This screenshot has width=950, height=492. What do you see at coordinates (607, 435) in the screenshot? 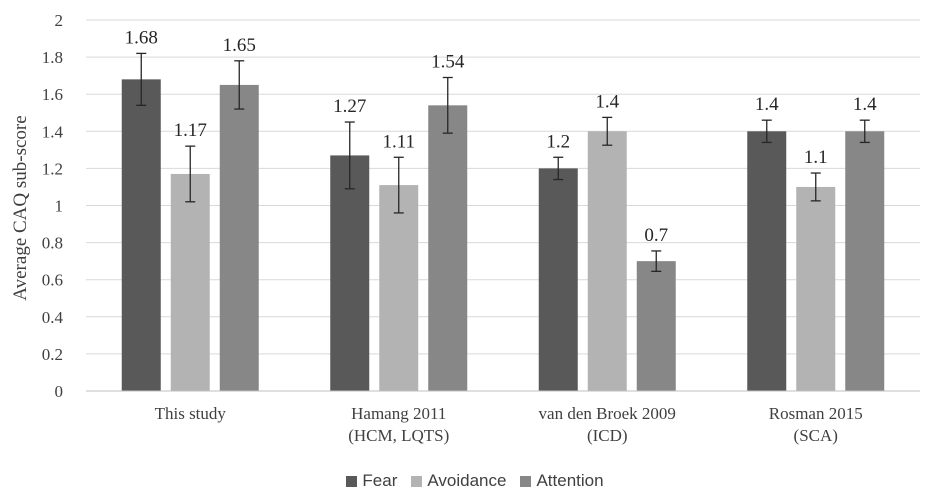
I see `x-tick-label: (ICD)` at bounding box center [607, 435].